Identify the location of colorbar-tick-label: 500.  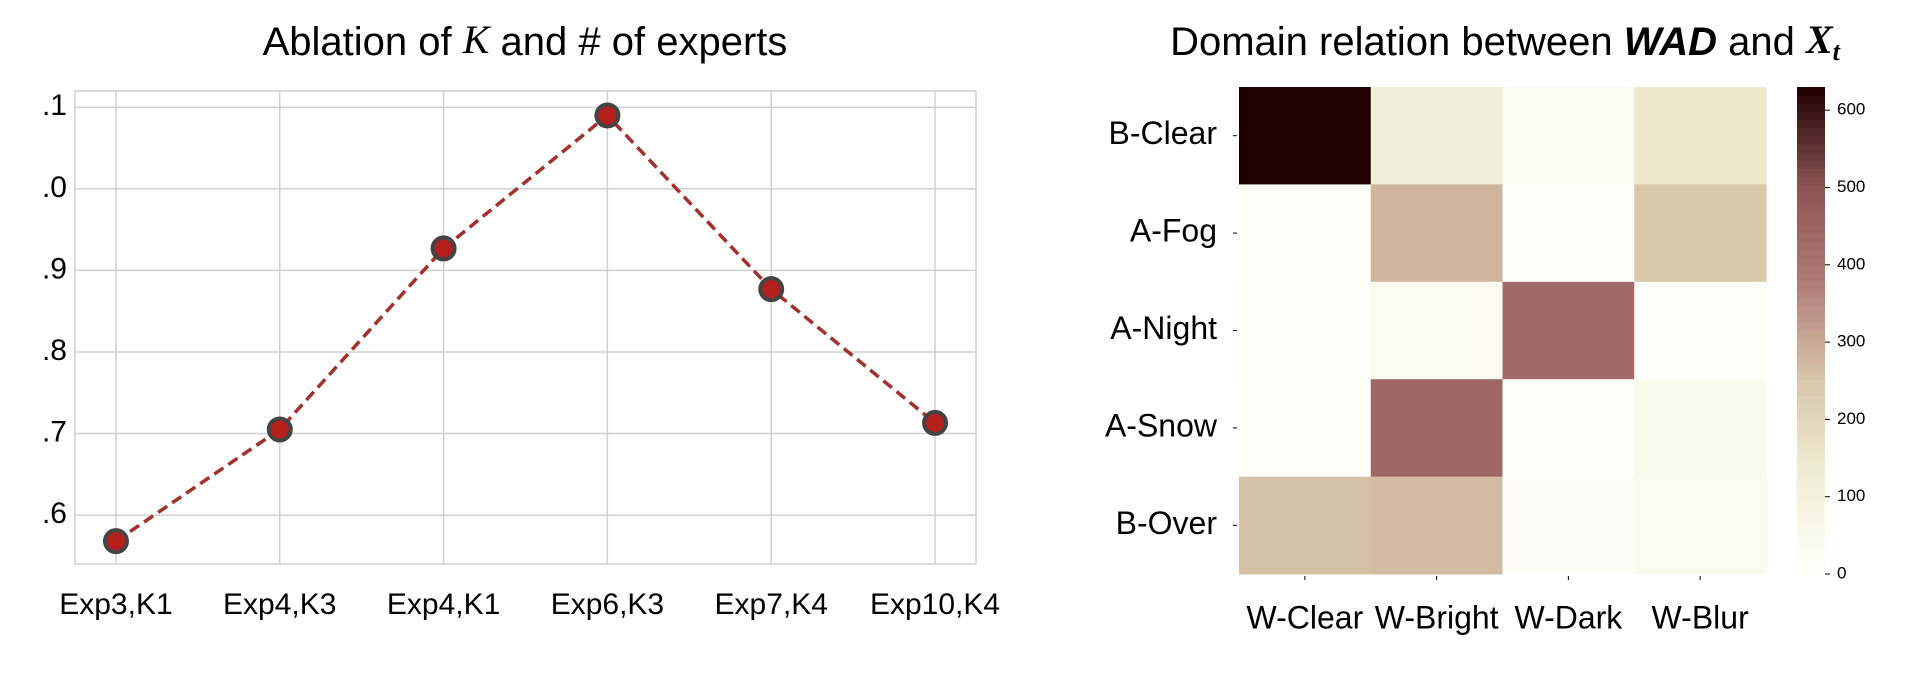
(1851, 186).